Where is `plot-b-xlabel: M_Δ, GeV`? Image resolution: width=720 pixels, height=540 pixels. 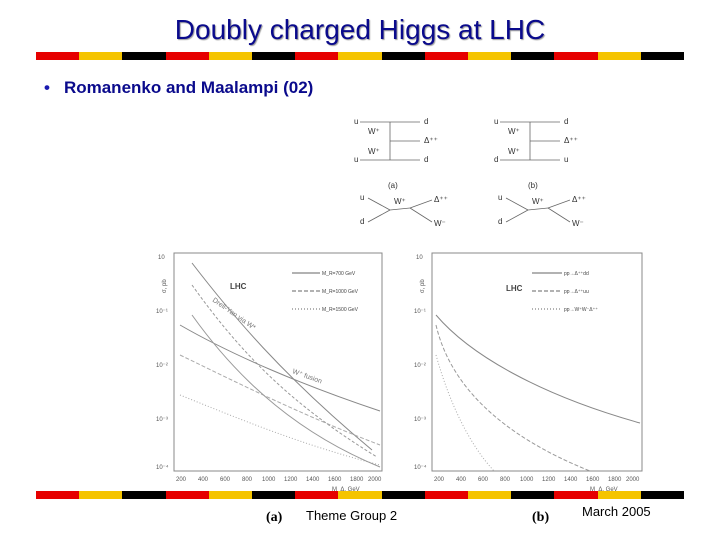
plot-b-xlabel: M_Δ, GeV is located at coordinates (604, 490).